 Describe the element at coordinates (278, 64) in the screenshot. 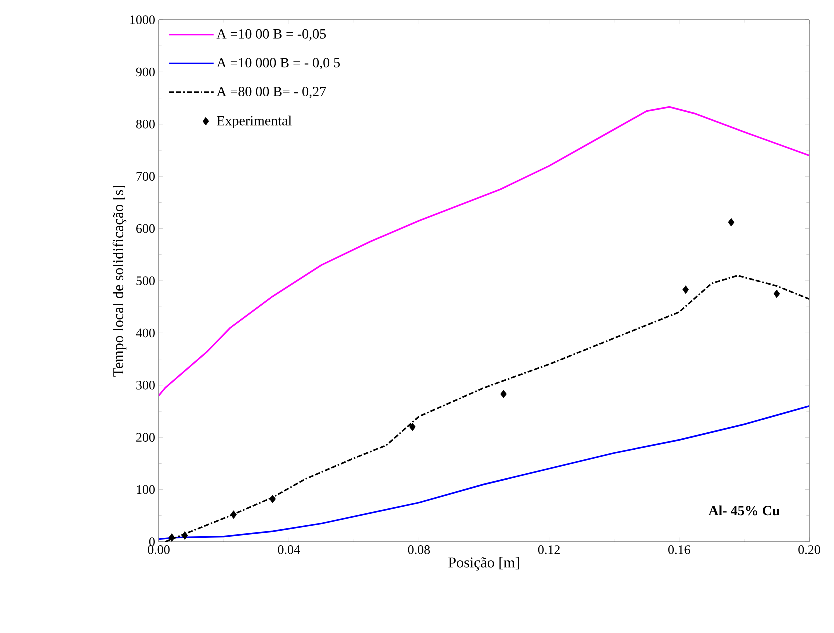

I see `legend-label: A =10 000 B = - 0,0 5` at that location.